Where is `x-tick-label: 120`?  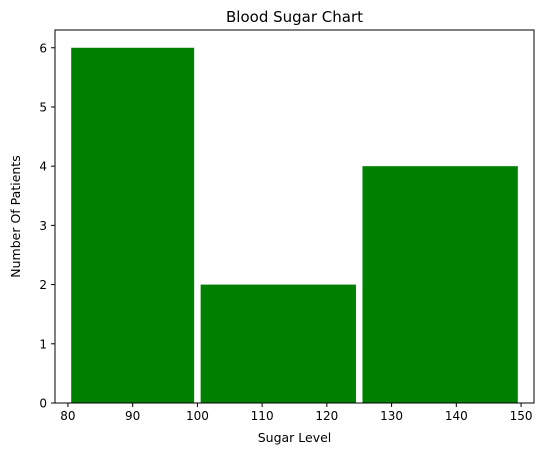
x-tick-label: 120 is located at coordinates (326, 416).